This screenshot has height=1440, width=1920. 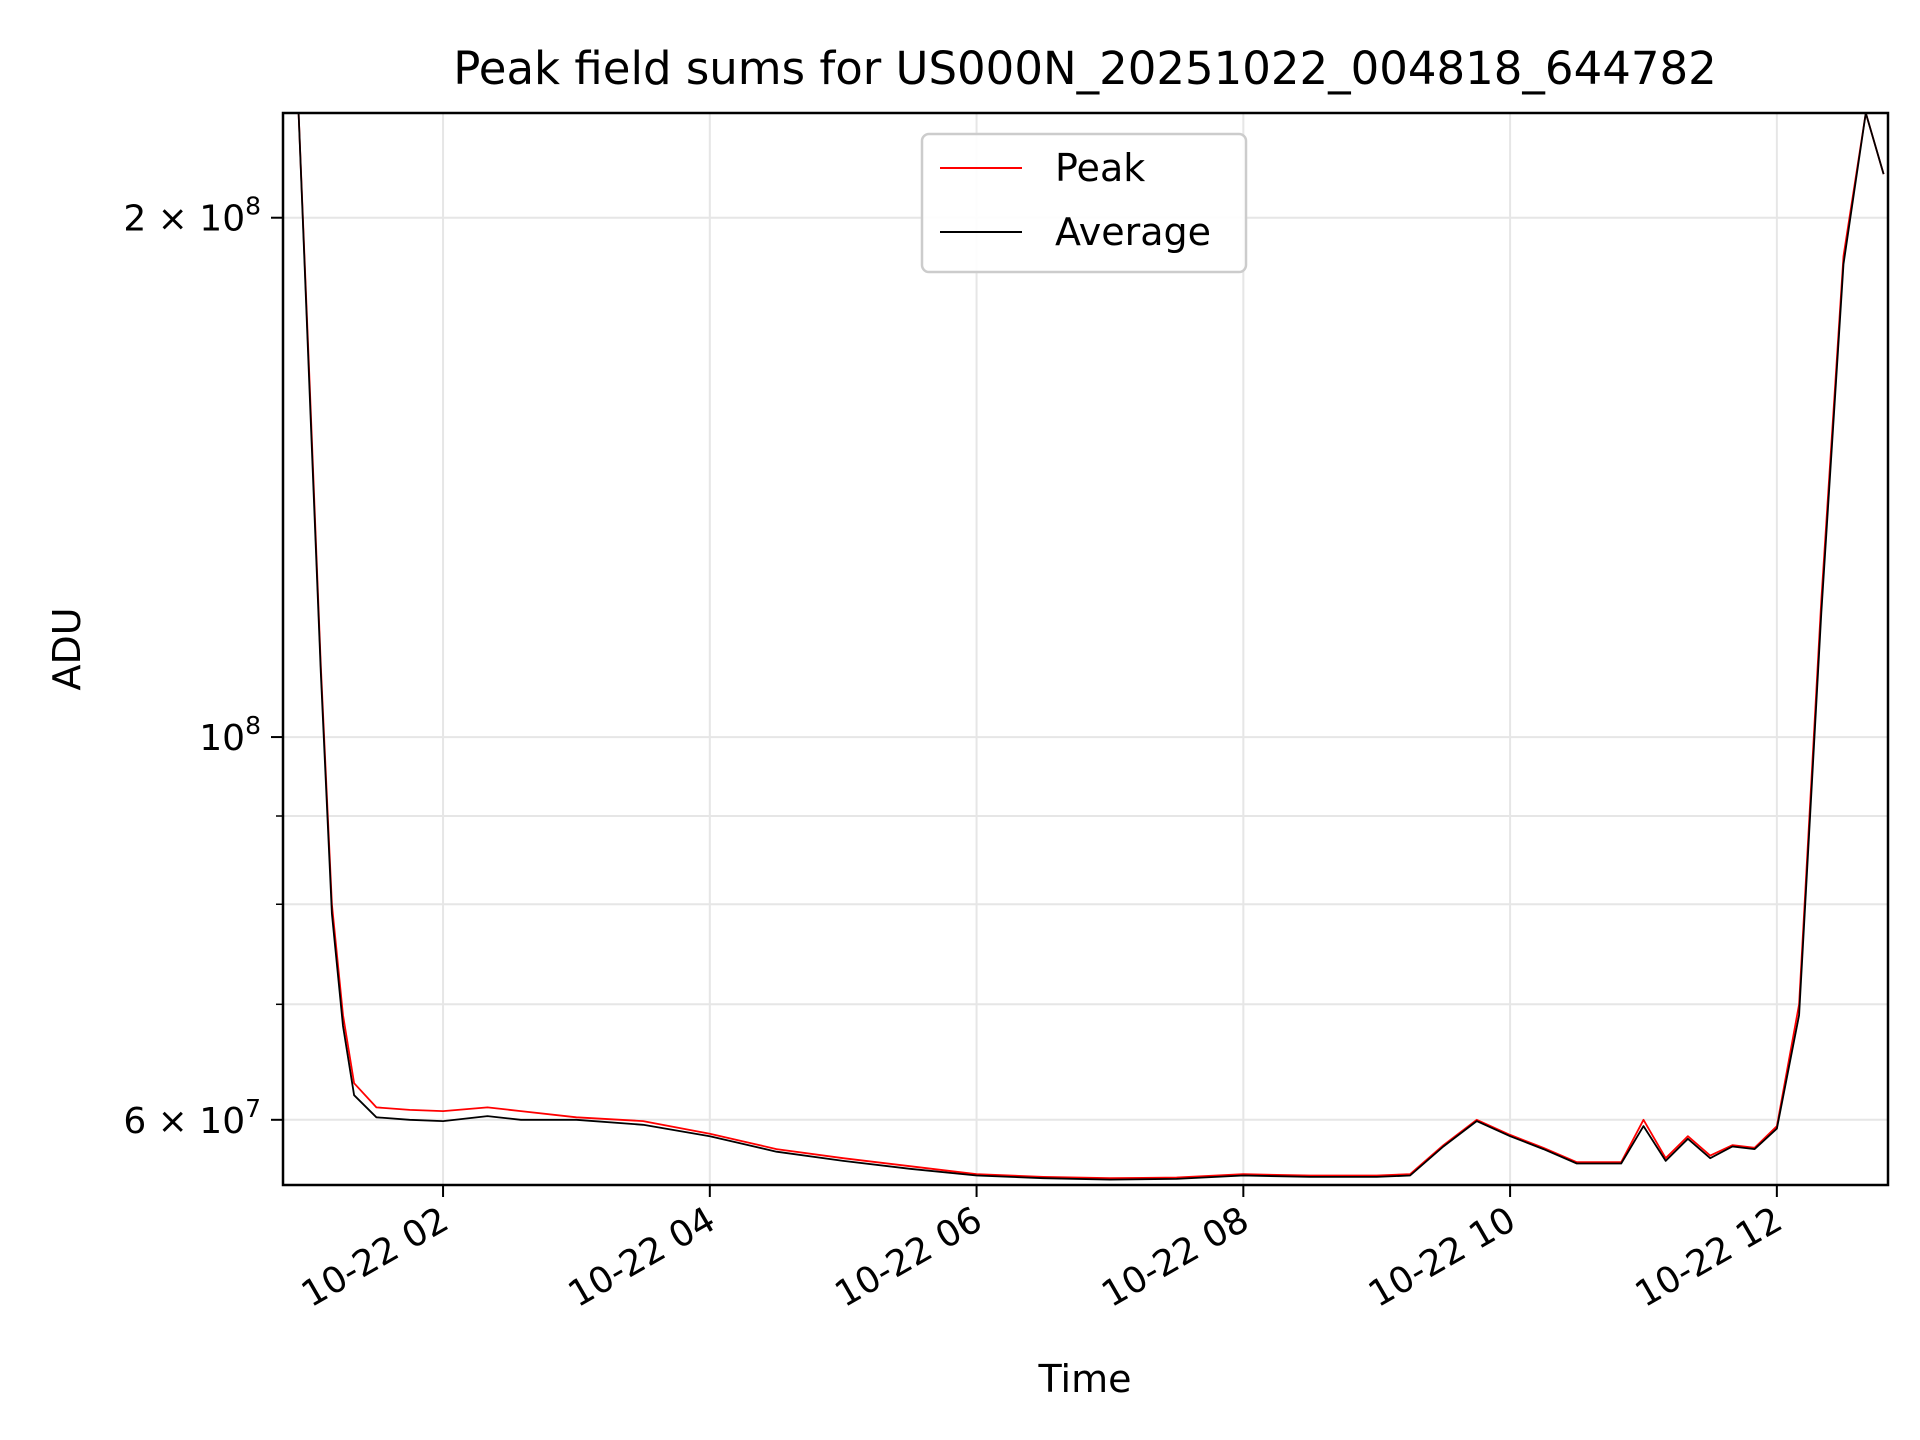 I want to click on x-axis-label: Time, so click(x=1085, y=1379).